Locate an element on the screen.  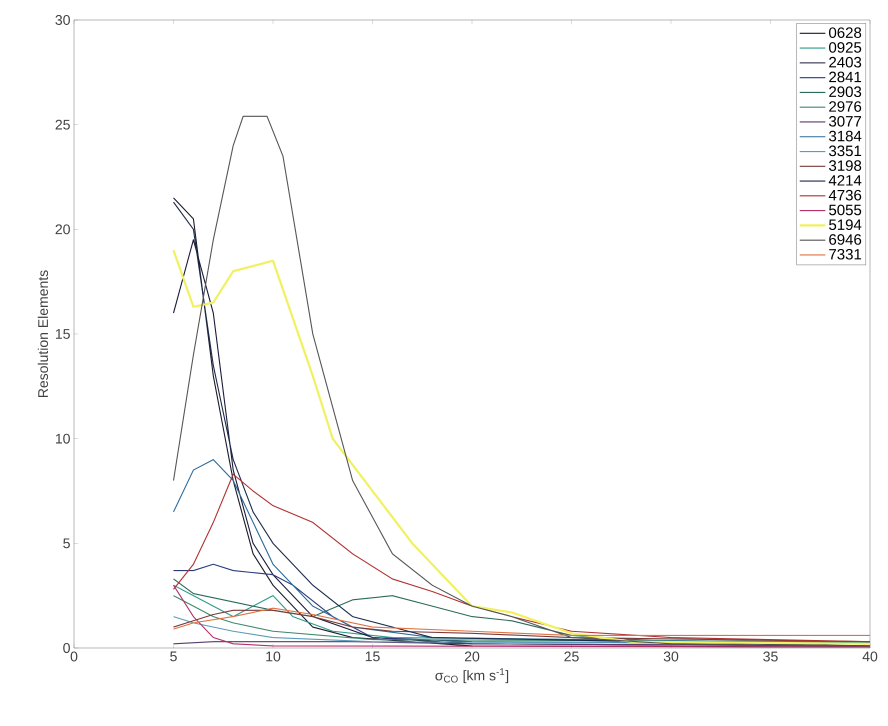
x-tick-label: 35 is located at coordinates (770, 657).